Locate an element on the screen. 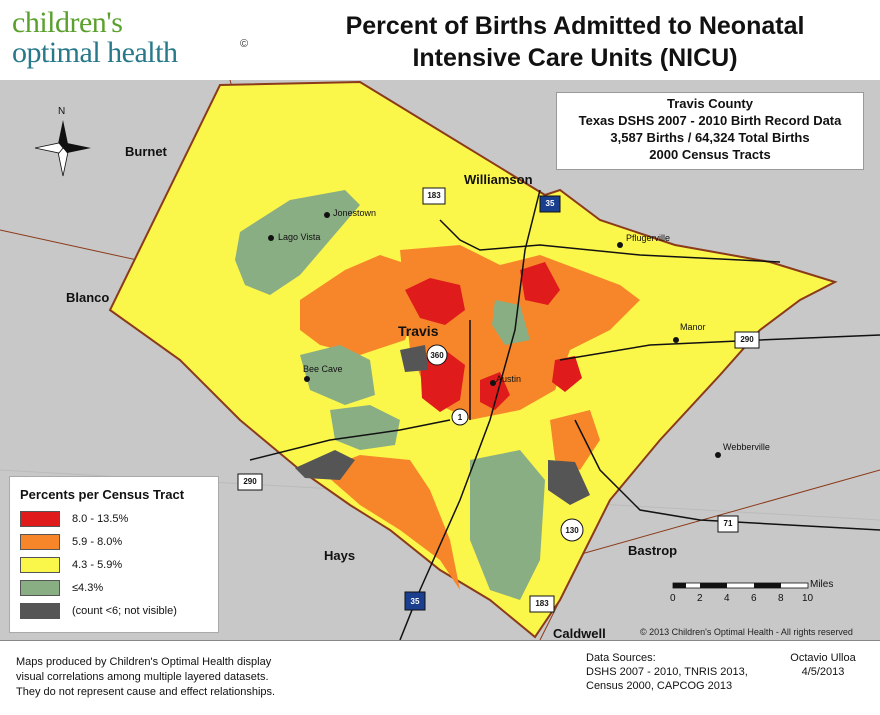  logo-line2: optimal health is located at coordinates (95, 52).